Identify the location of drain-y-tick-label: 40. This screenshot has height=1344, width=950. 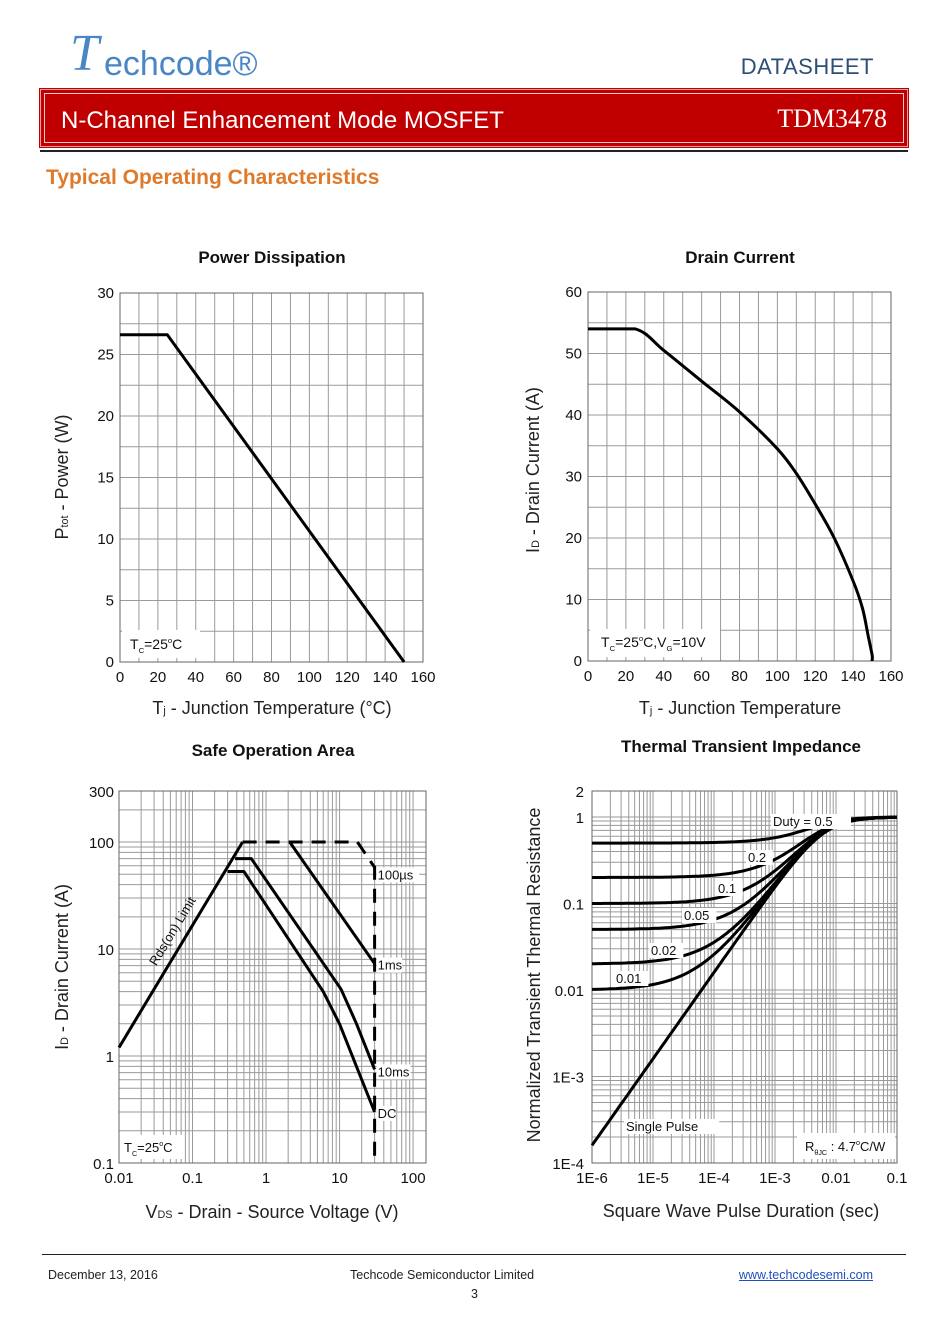
(573, 415).